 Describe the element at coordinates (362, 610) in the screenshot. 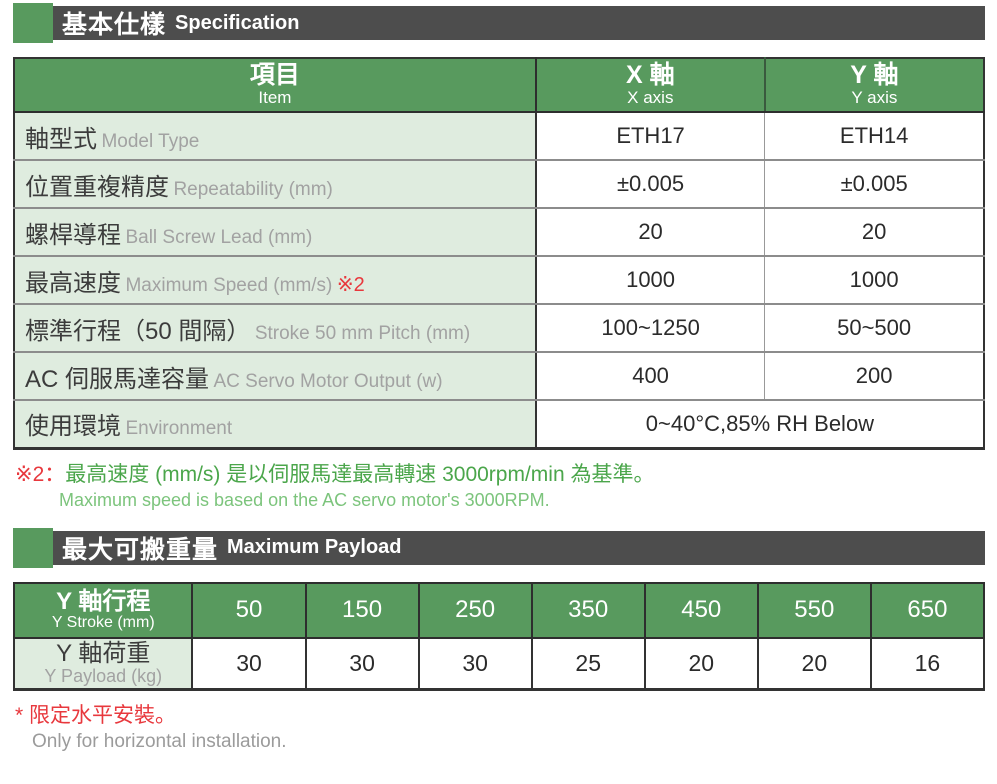

I see `stroke-value: 150` at that location.